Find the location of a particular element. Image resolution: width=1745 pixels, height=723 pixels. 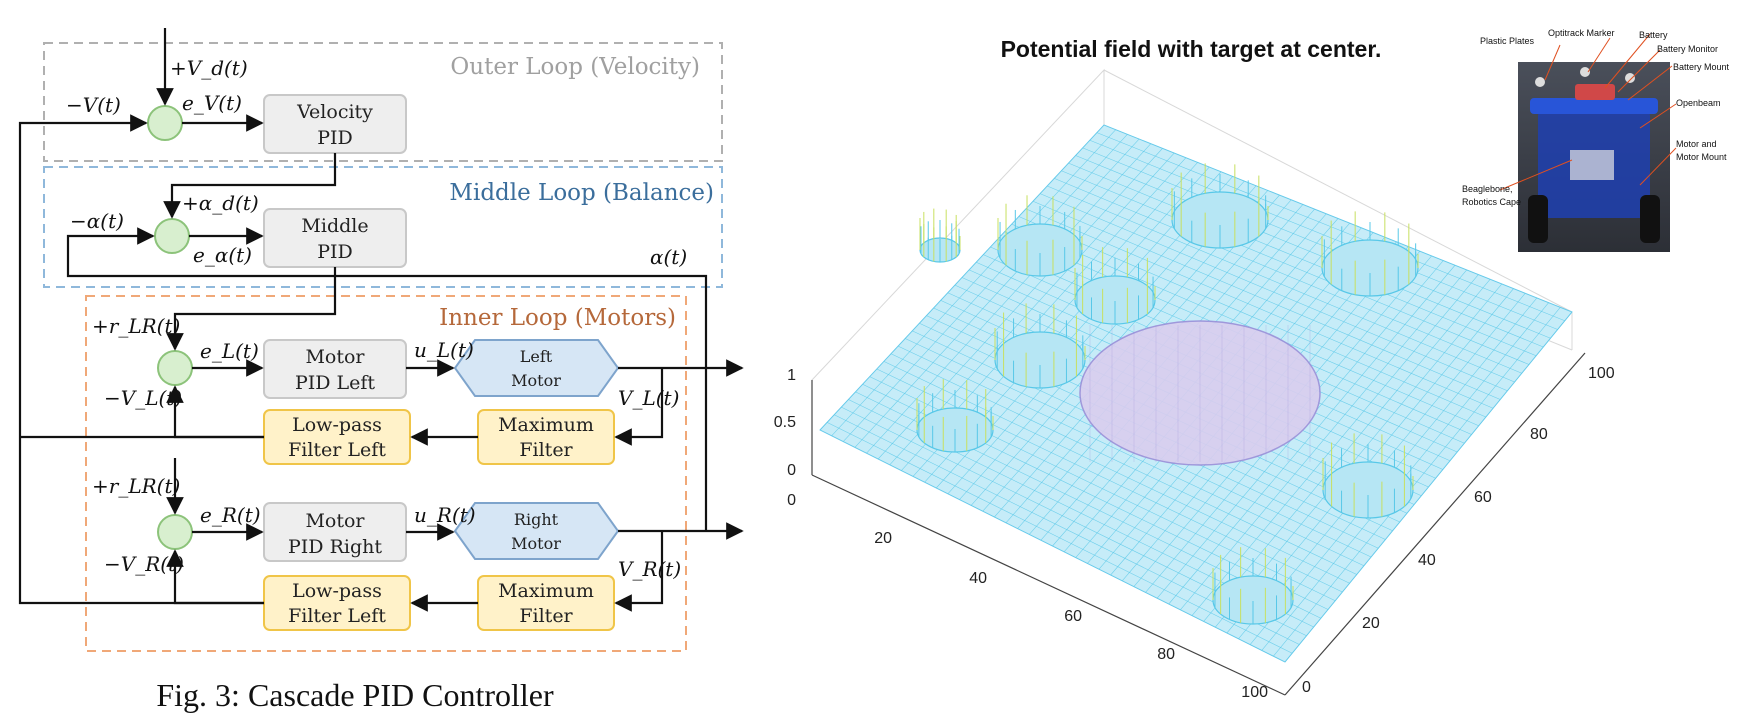

photo-label-battery-monitor: Battery Monitor is located at coordinates (1687, 49).